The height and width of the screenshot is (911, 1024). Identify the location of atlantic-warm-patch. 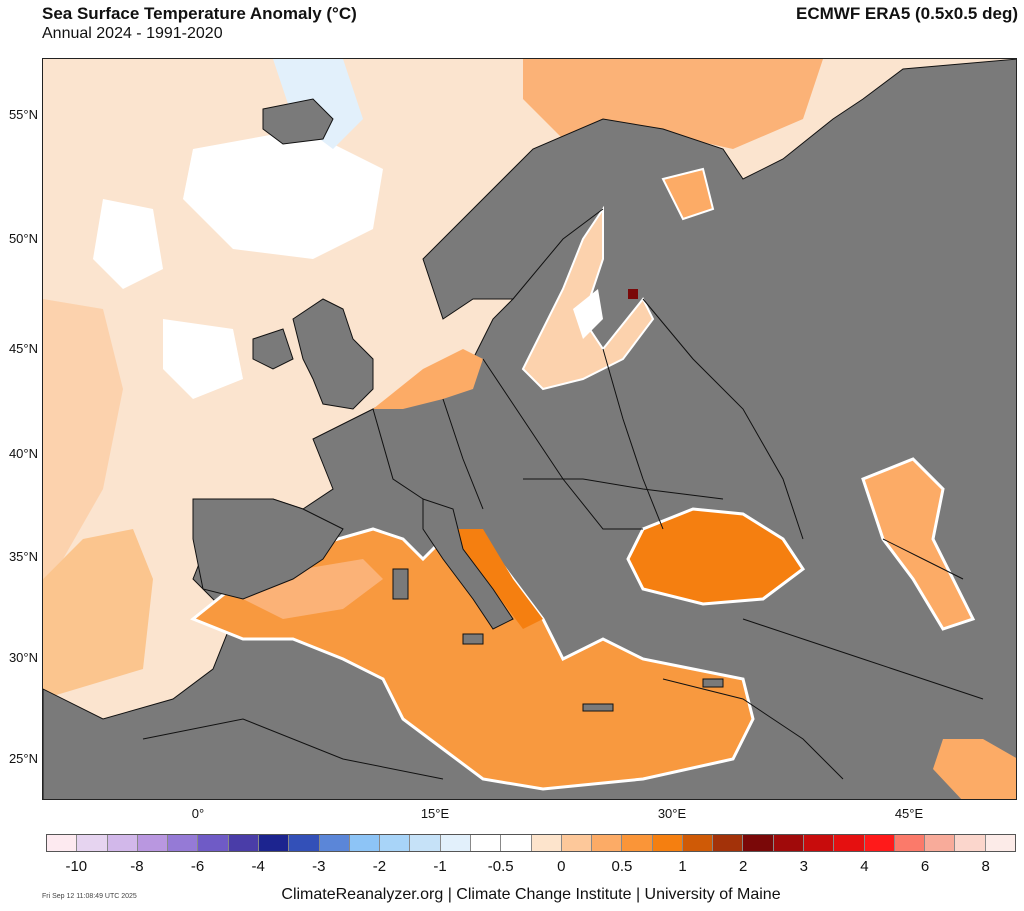
(83, 439).